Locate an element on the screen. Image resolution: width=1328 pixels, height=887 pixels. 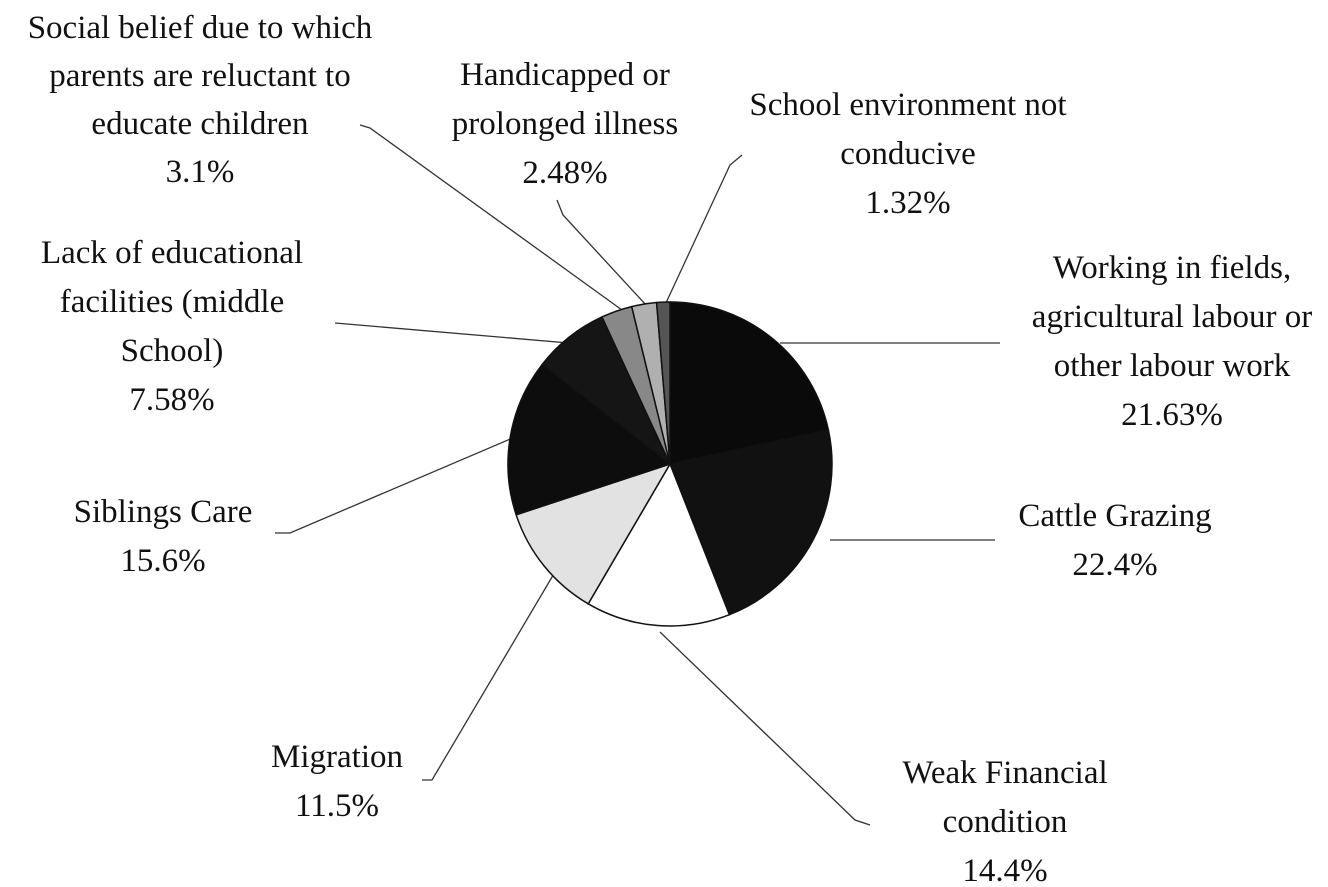
category-label: Handicapped or prolonged illness is located at coordinates (565, 99).